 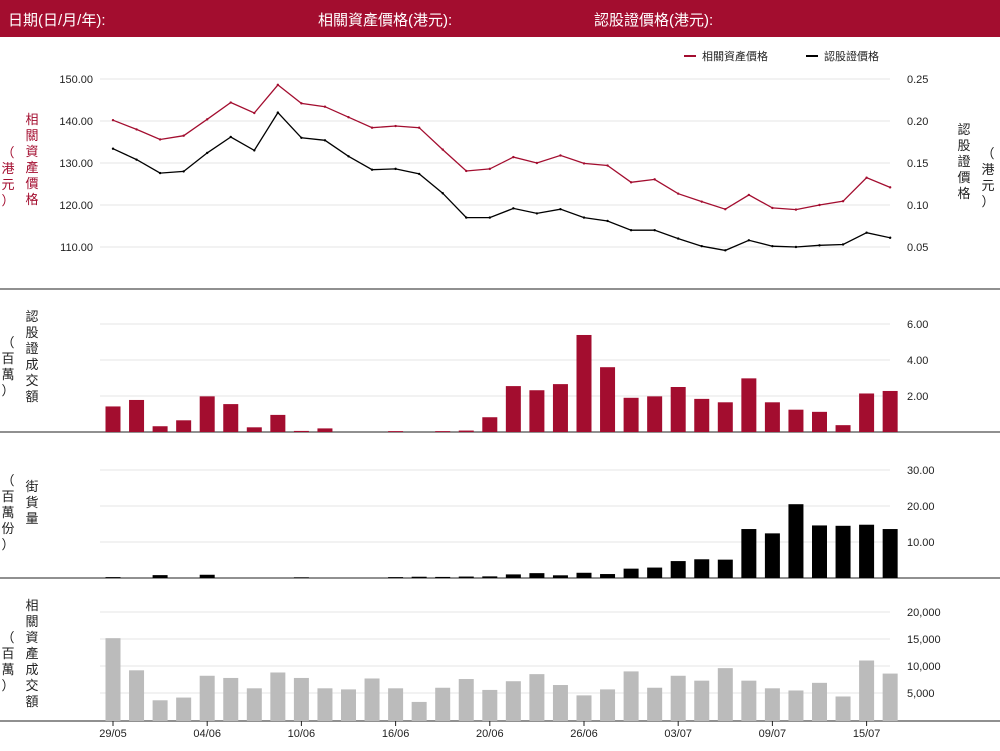 I want to click on legend-underlying-label: 相關資產價格, so click(x=735, y=56).